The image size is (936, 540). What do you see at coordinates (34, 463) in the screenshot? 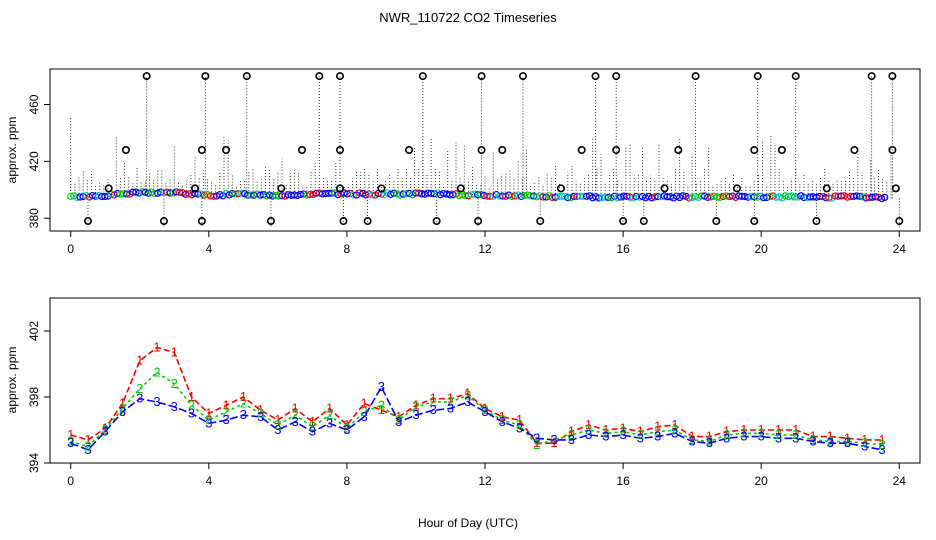
I see `y-tick-label: 394` at bounding box center [34, 463].